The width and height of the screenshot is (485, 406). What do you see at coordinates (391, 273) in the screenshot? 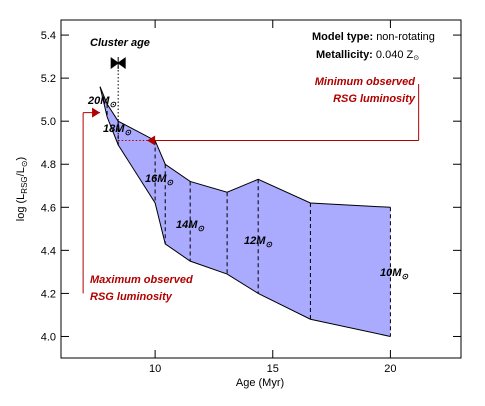
I see `mass-value: 10M` at bounding box center [391, 273].